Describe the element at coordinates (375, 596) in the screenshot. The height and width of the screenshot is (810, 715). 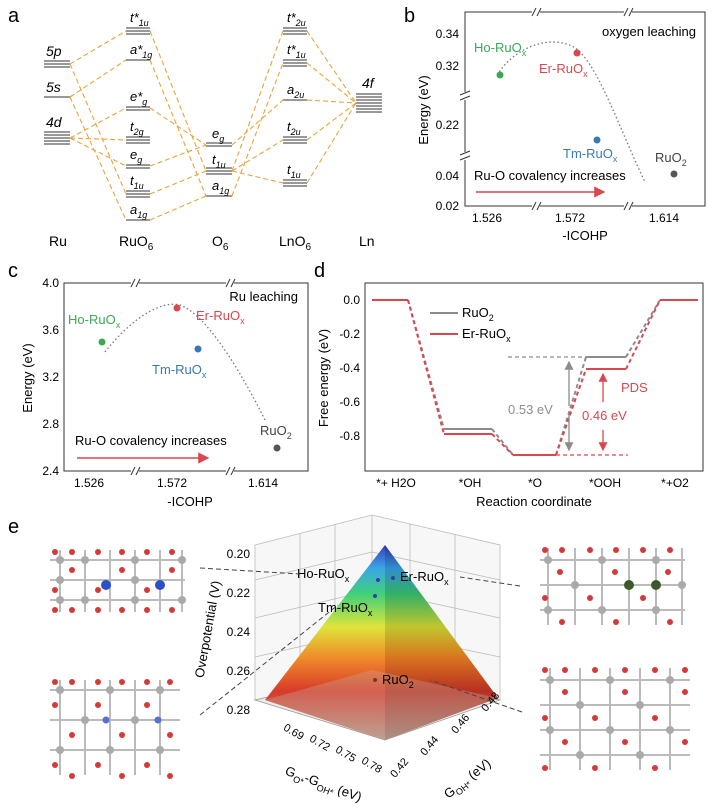
I see `surface-point-tm` at that location.